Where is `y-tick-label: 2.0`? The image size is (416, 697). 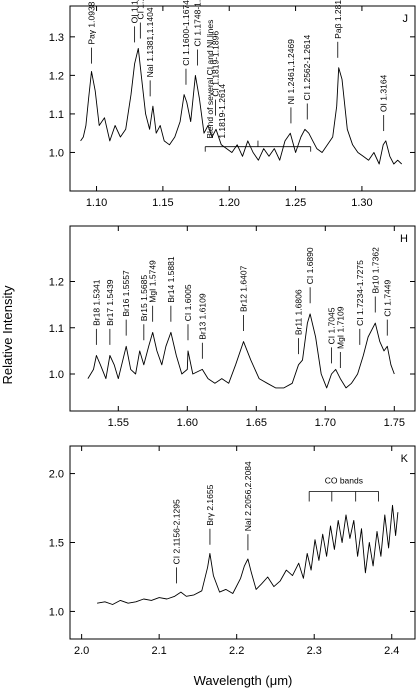 y-tick-label: 2.0 is located at coordinates (56, 475).